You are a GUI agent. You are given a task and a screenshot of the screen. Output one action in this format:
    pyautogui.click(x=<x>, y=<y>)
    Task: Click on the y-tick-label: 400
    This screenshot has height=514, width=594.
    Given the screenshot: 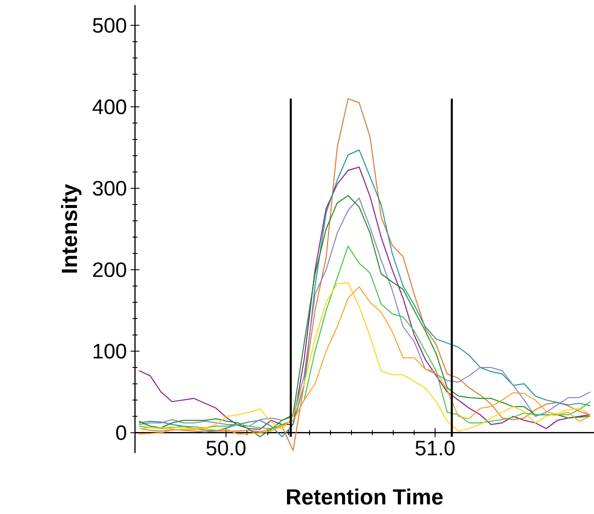 What is the action you would take?
    pyautogui.click(x=109, y=106)
    